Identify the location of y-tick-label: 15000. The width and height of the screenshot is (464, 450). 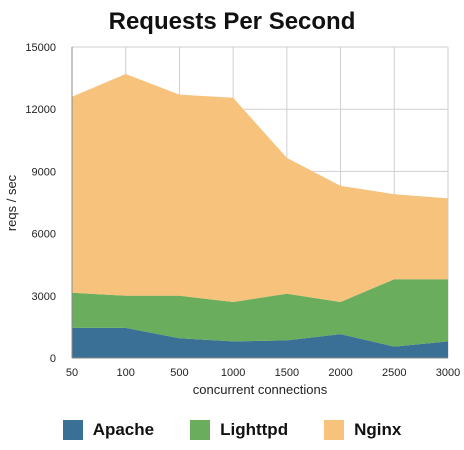
(40, 48).